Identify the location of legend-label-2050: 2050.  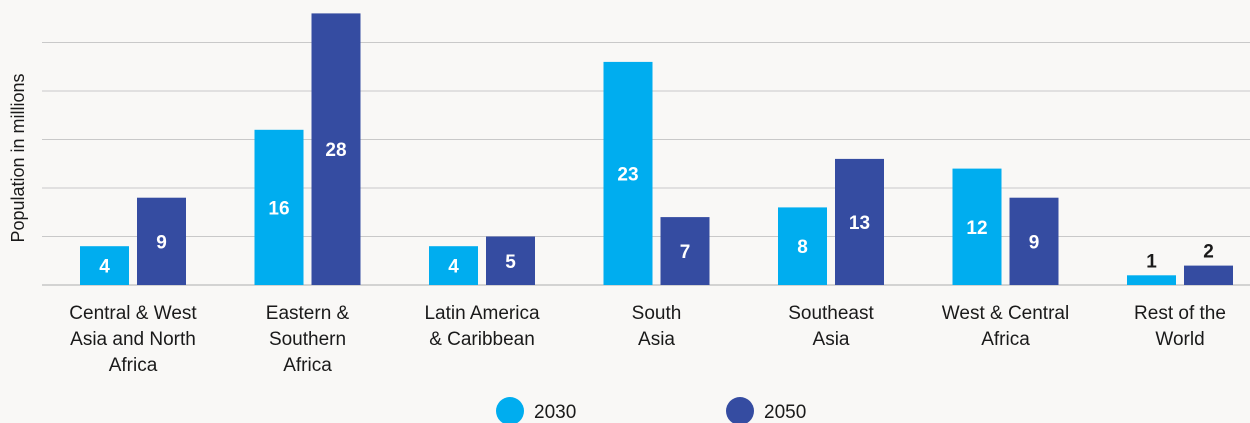
(785, 412).